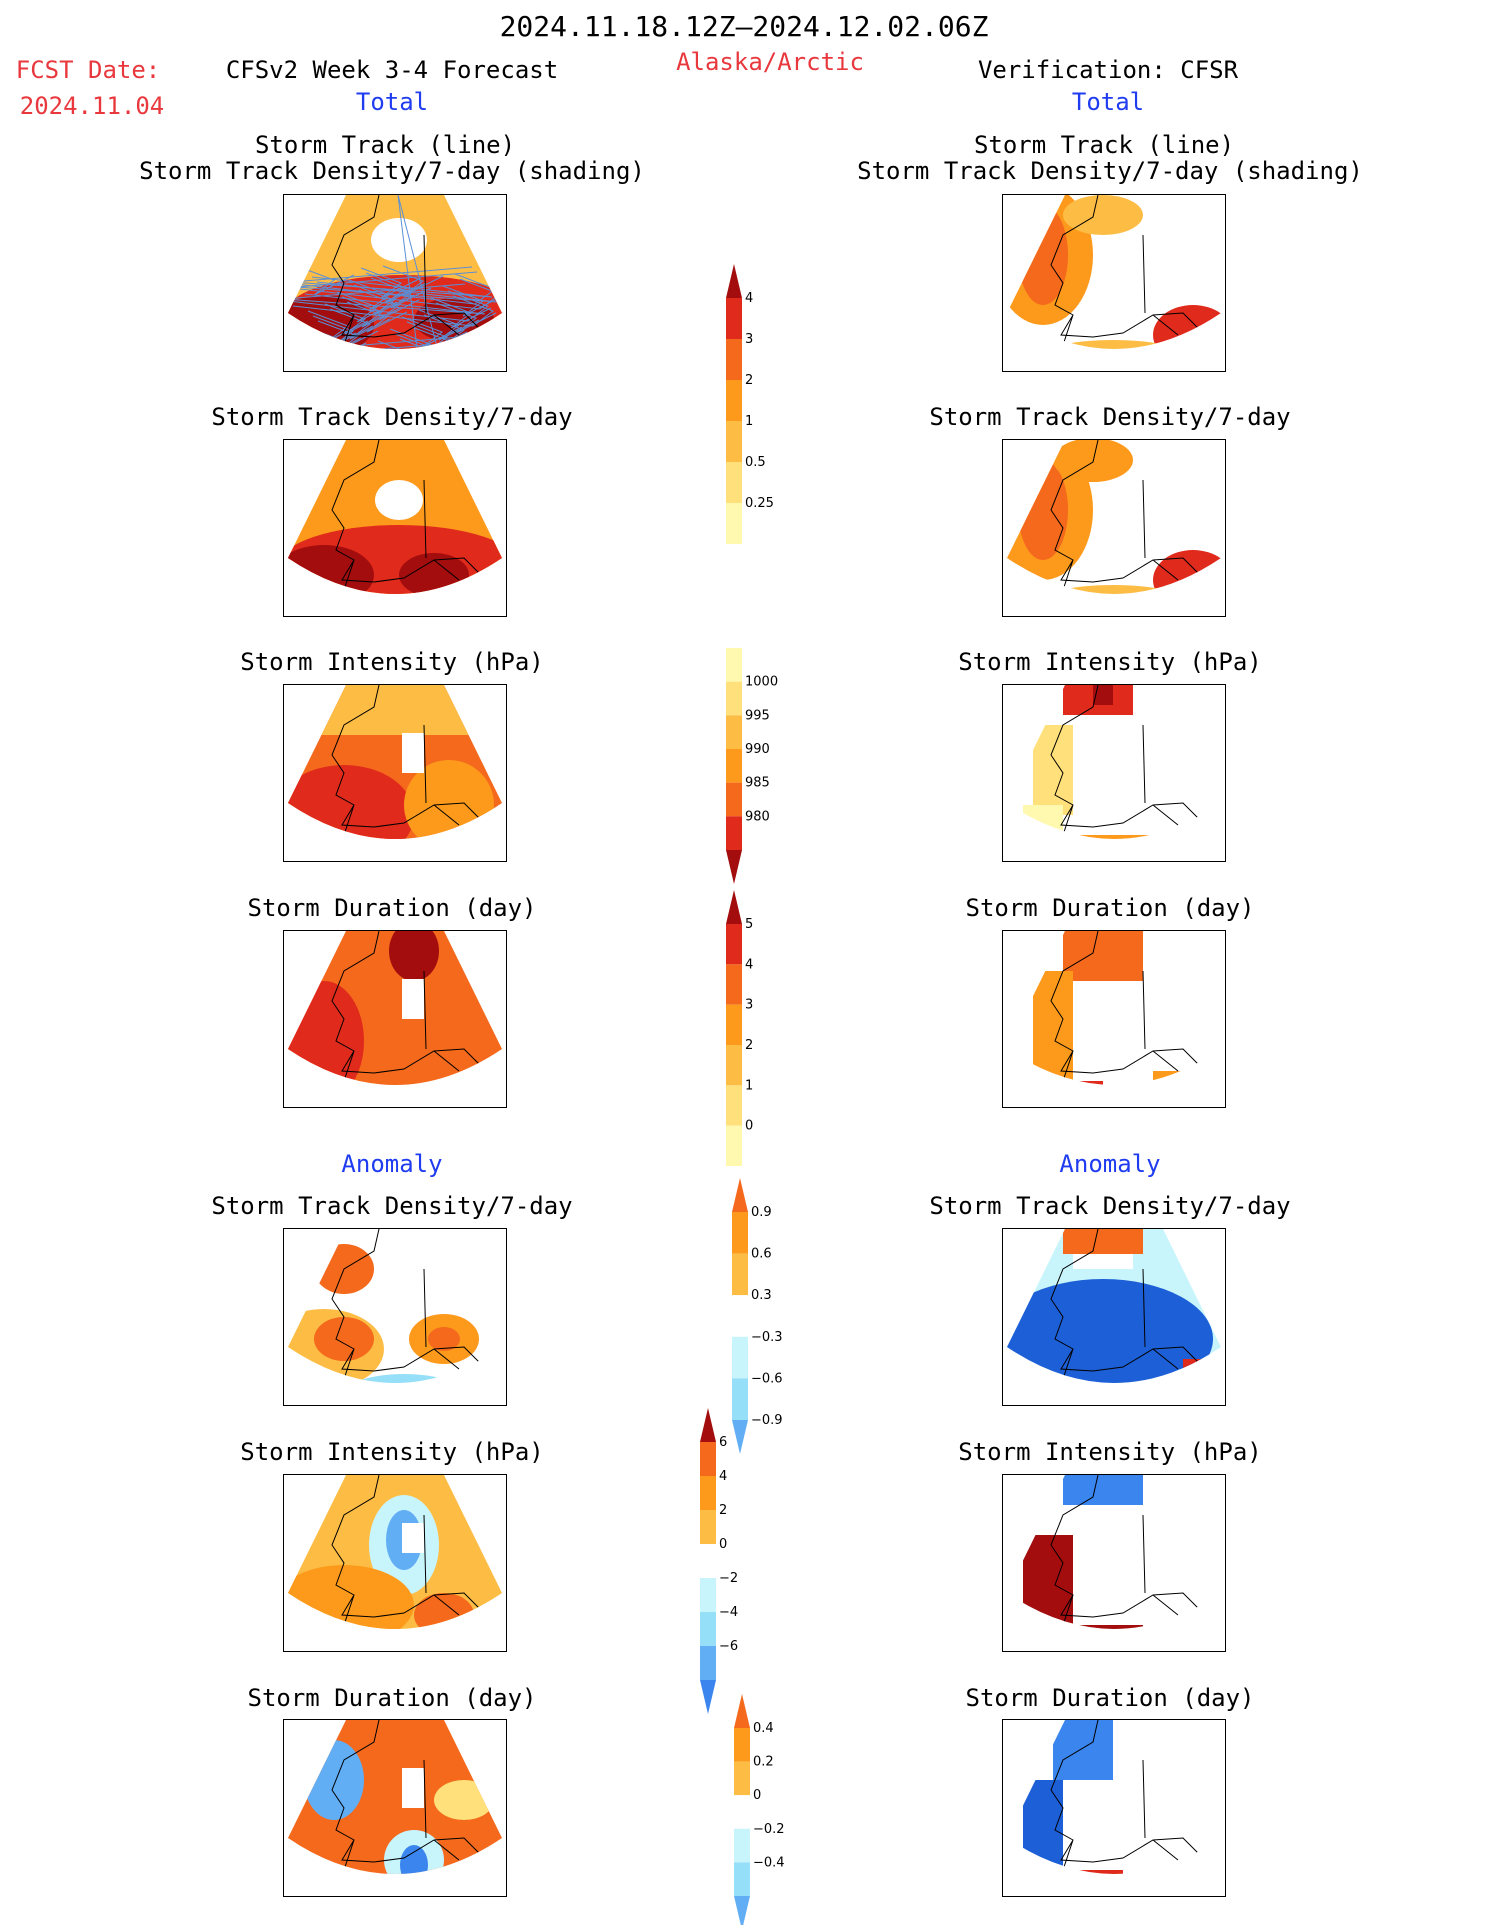  I want to click on map-forecast-duration, so click(395, 1019).